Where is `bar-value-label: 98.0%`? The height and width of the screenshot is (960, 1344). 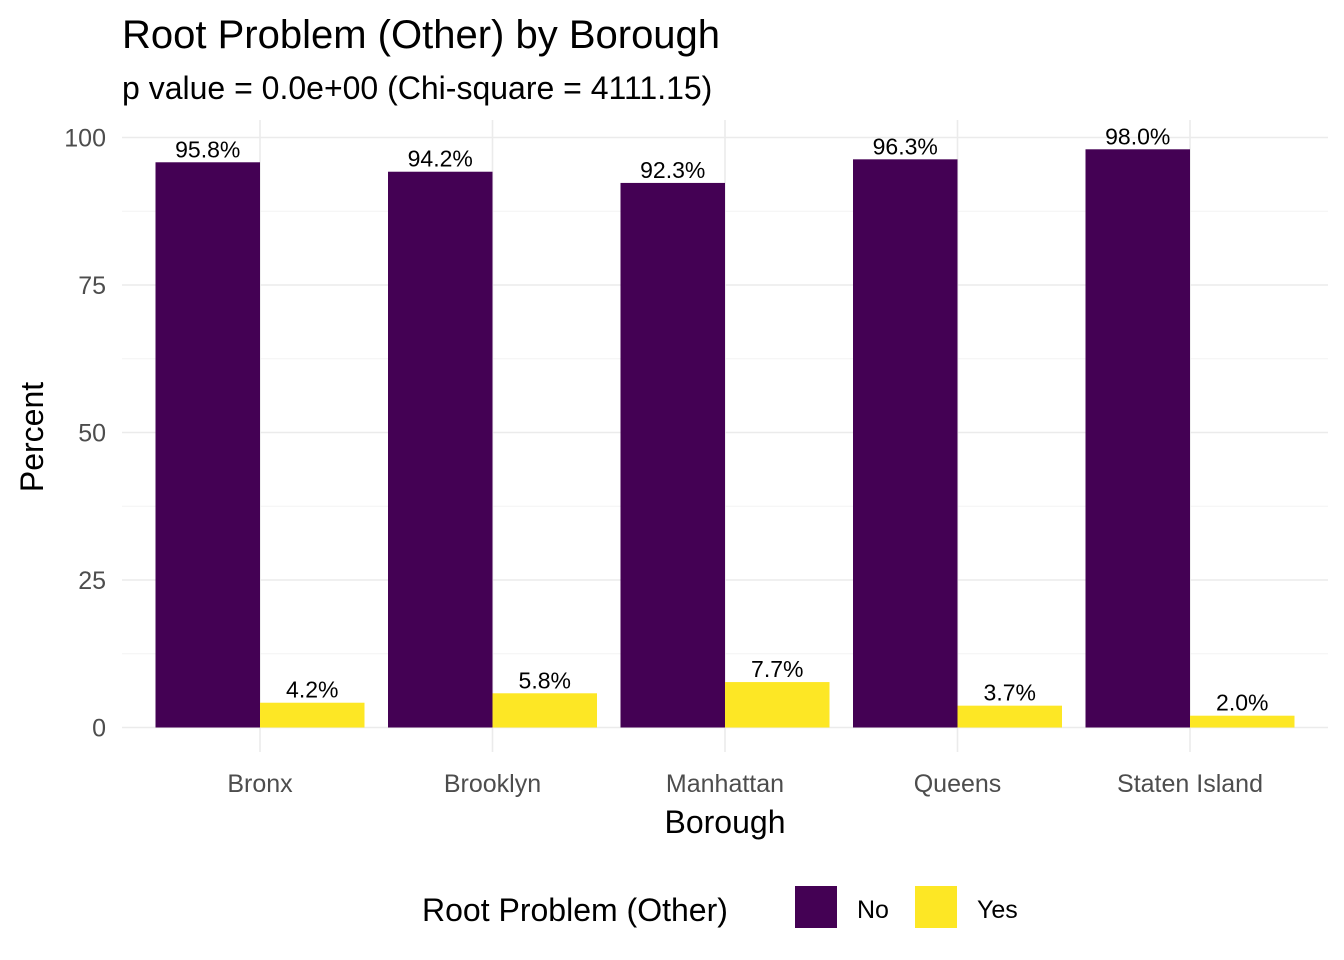 bar-value-label: 98.0% is located at coordinates (1137, 136).